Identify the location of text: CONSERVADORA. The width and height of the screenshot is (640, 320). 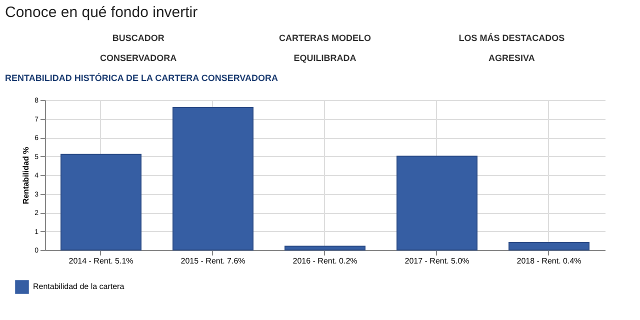
(139, 58).